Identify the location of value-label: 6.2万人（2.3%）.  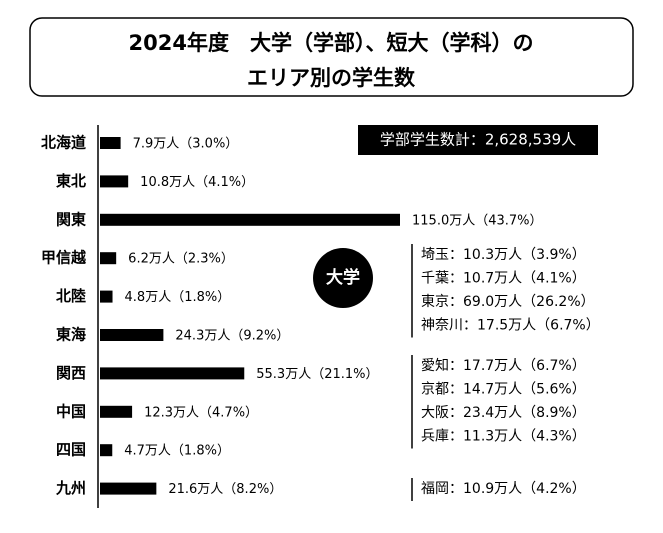
(181, 259).